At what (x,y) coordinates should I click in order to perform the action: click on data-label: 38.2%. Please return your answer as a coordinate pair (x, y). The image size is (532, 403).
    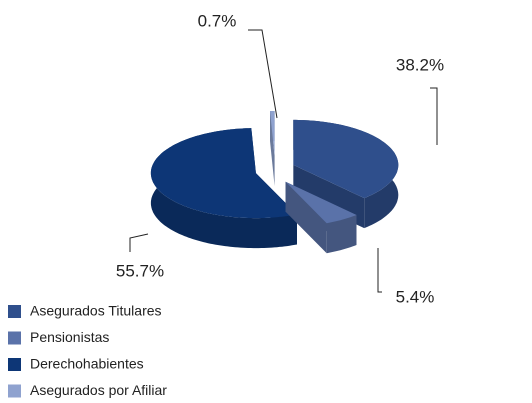
    Looking at the image, I should click on (420, 64).